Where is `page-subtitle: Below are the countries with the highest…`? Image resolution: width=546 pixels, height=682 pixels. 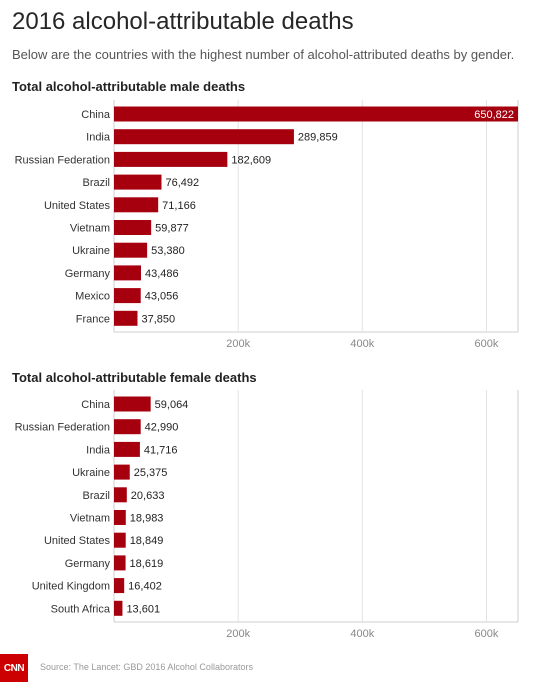
page-subtitle: Below are the countries with the highest… is located at coordinates (263, 54).